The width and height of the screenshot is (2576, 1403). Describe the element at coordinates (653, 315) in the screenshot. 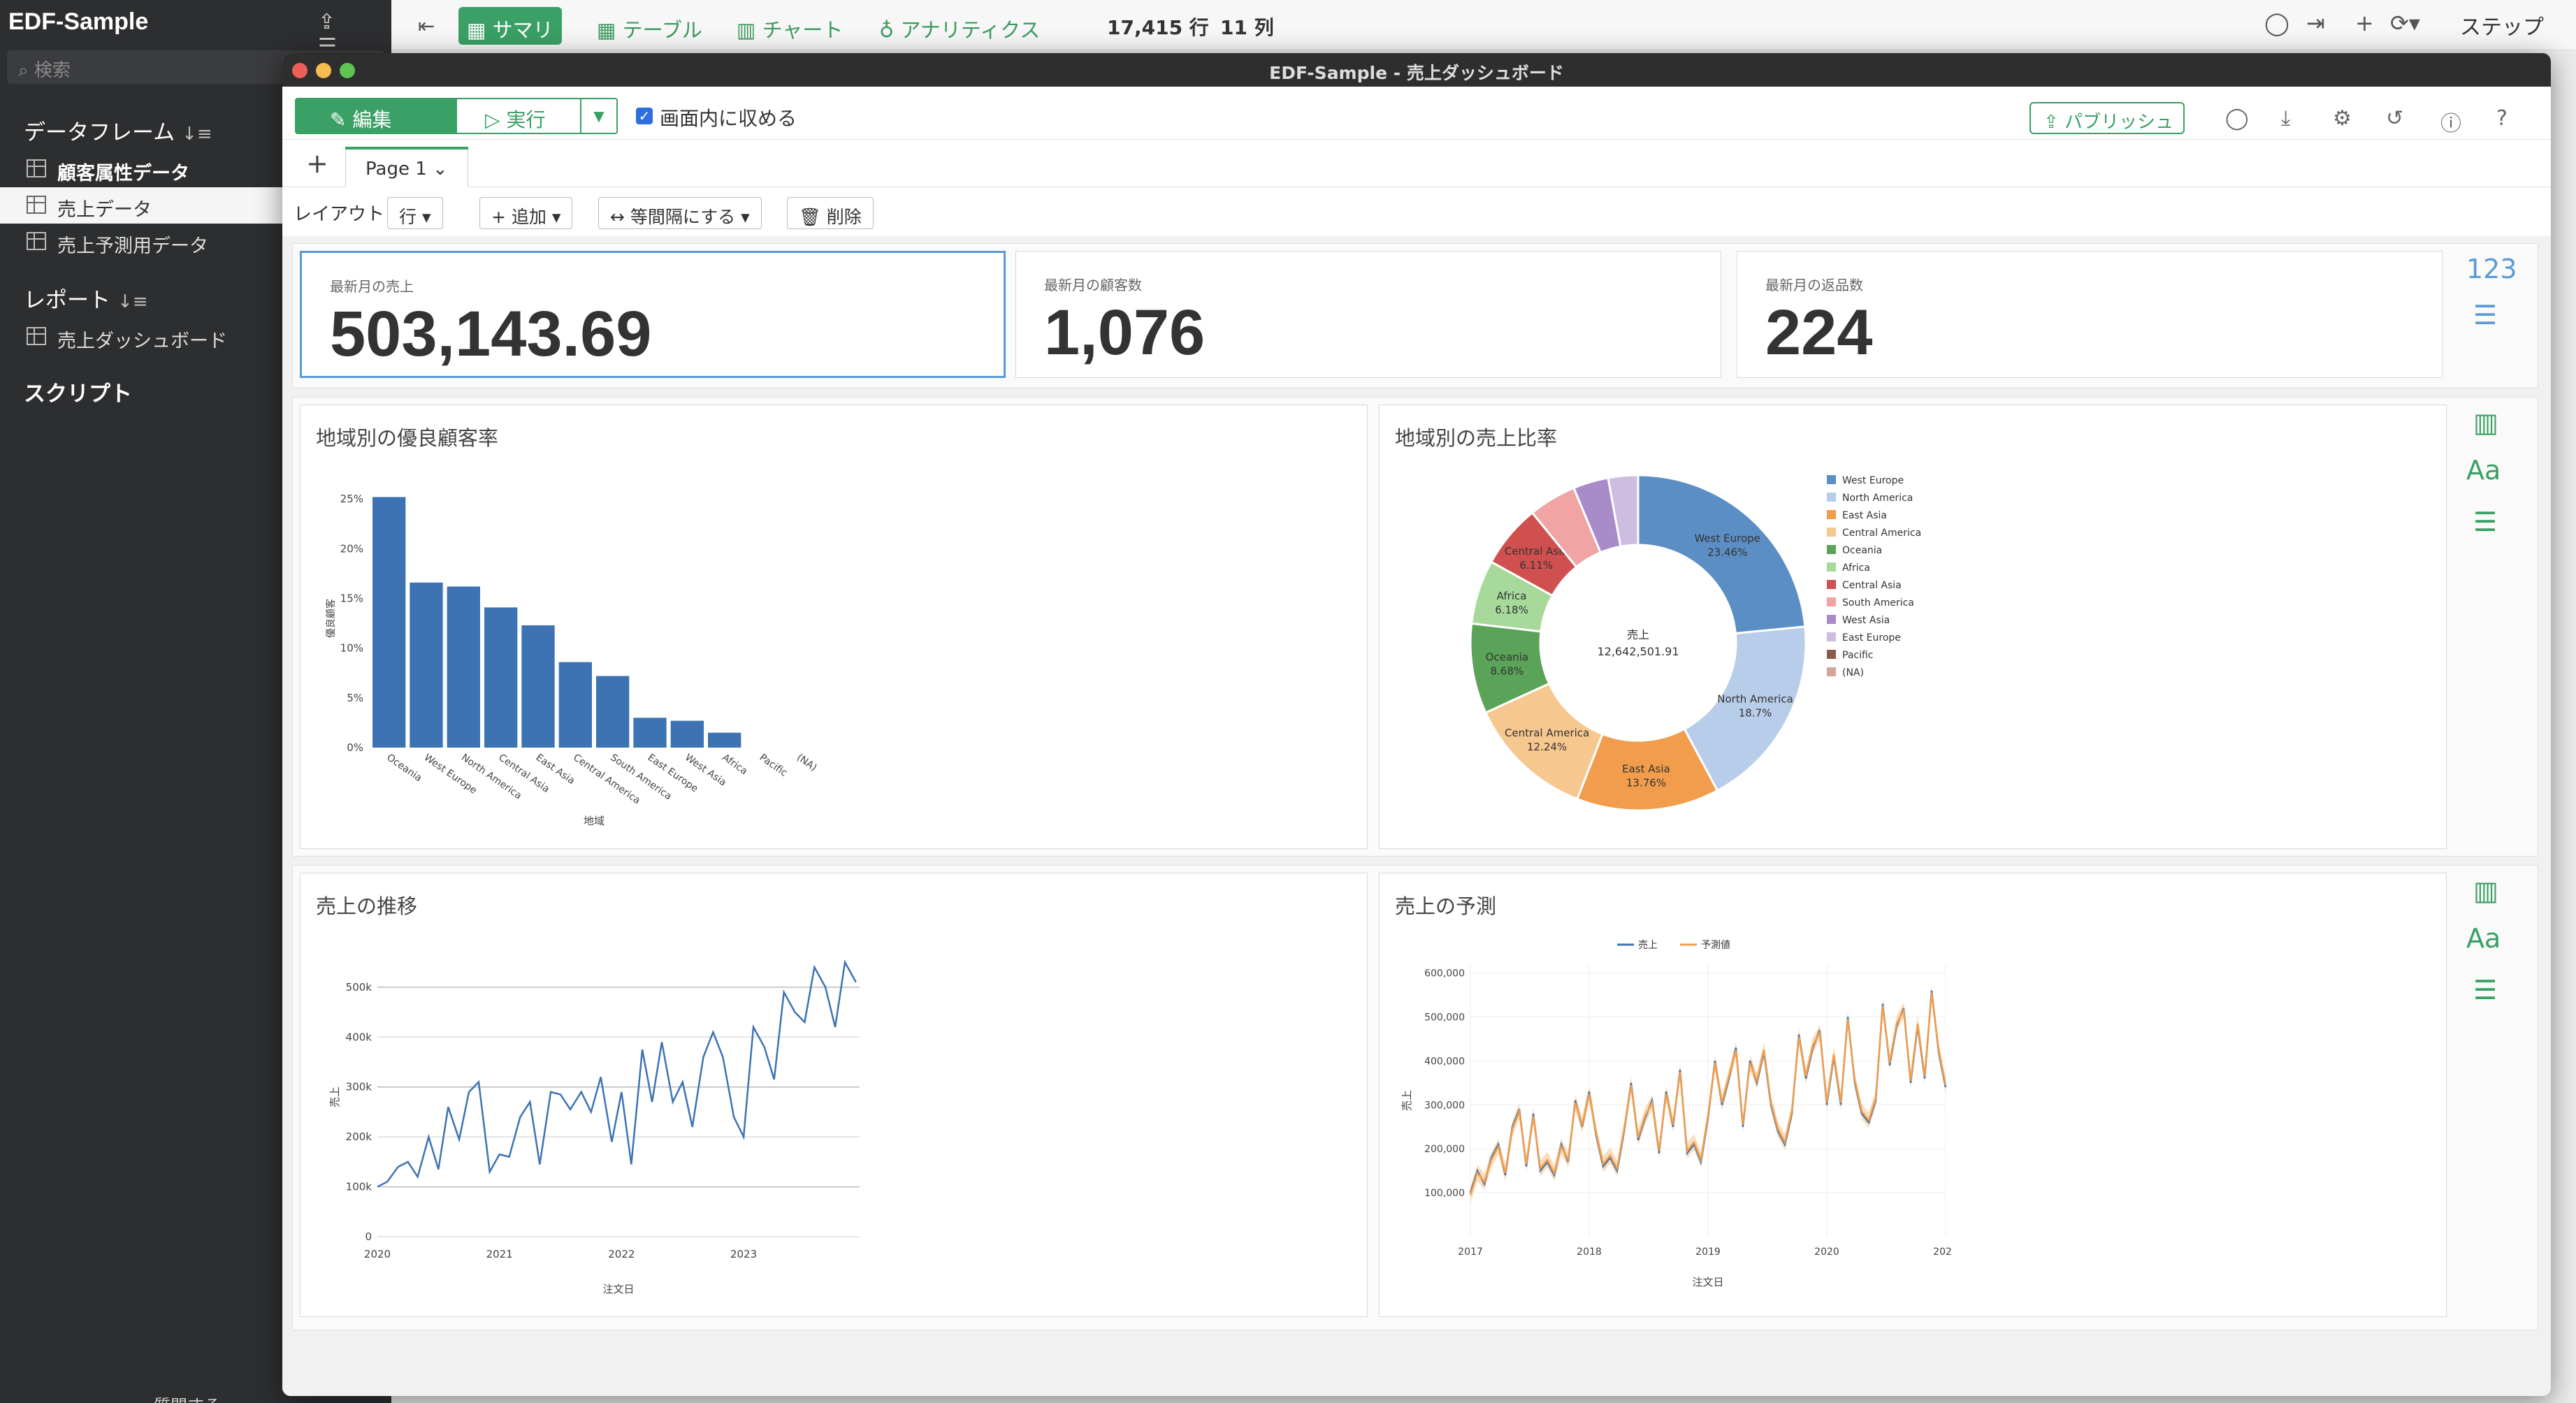

I see `kpi-card-sales: 最新月の売上 503,143.69` at that location.